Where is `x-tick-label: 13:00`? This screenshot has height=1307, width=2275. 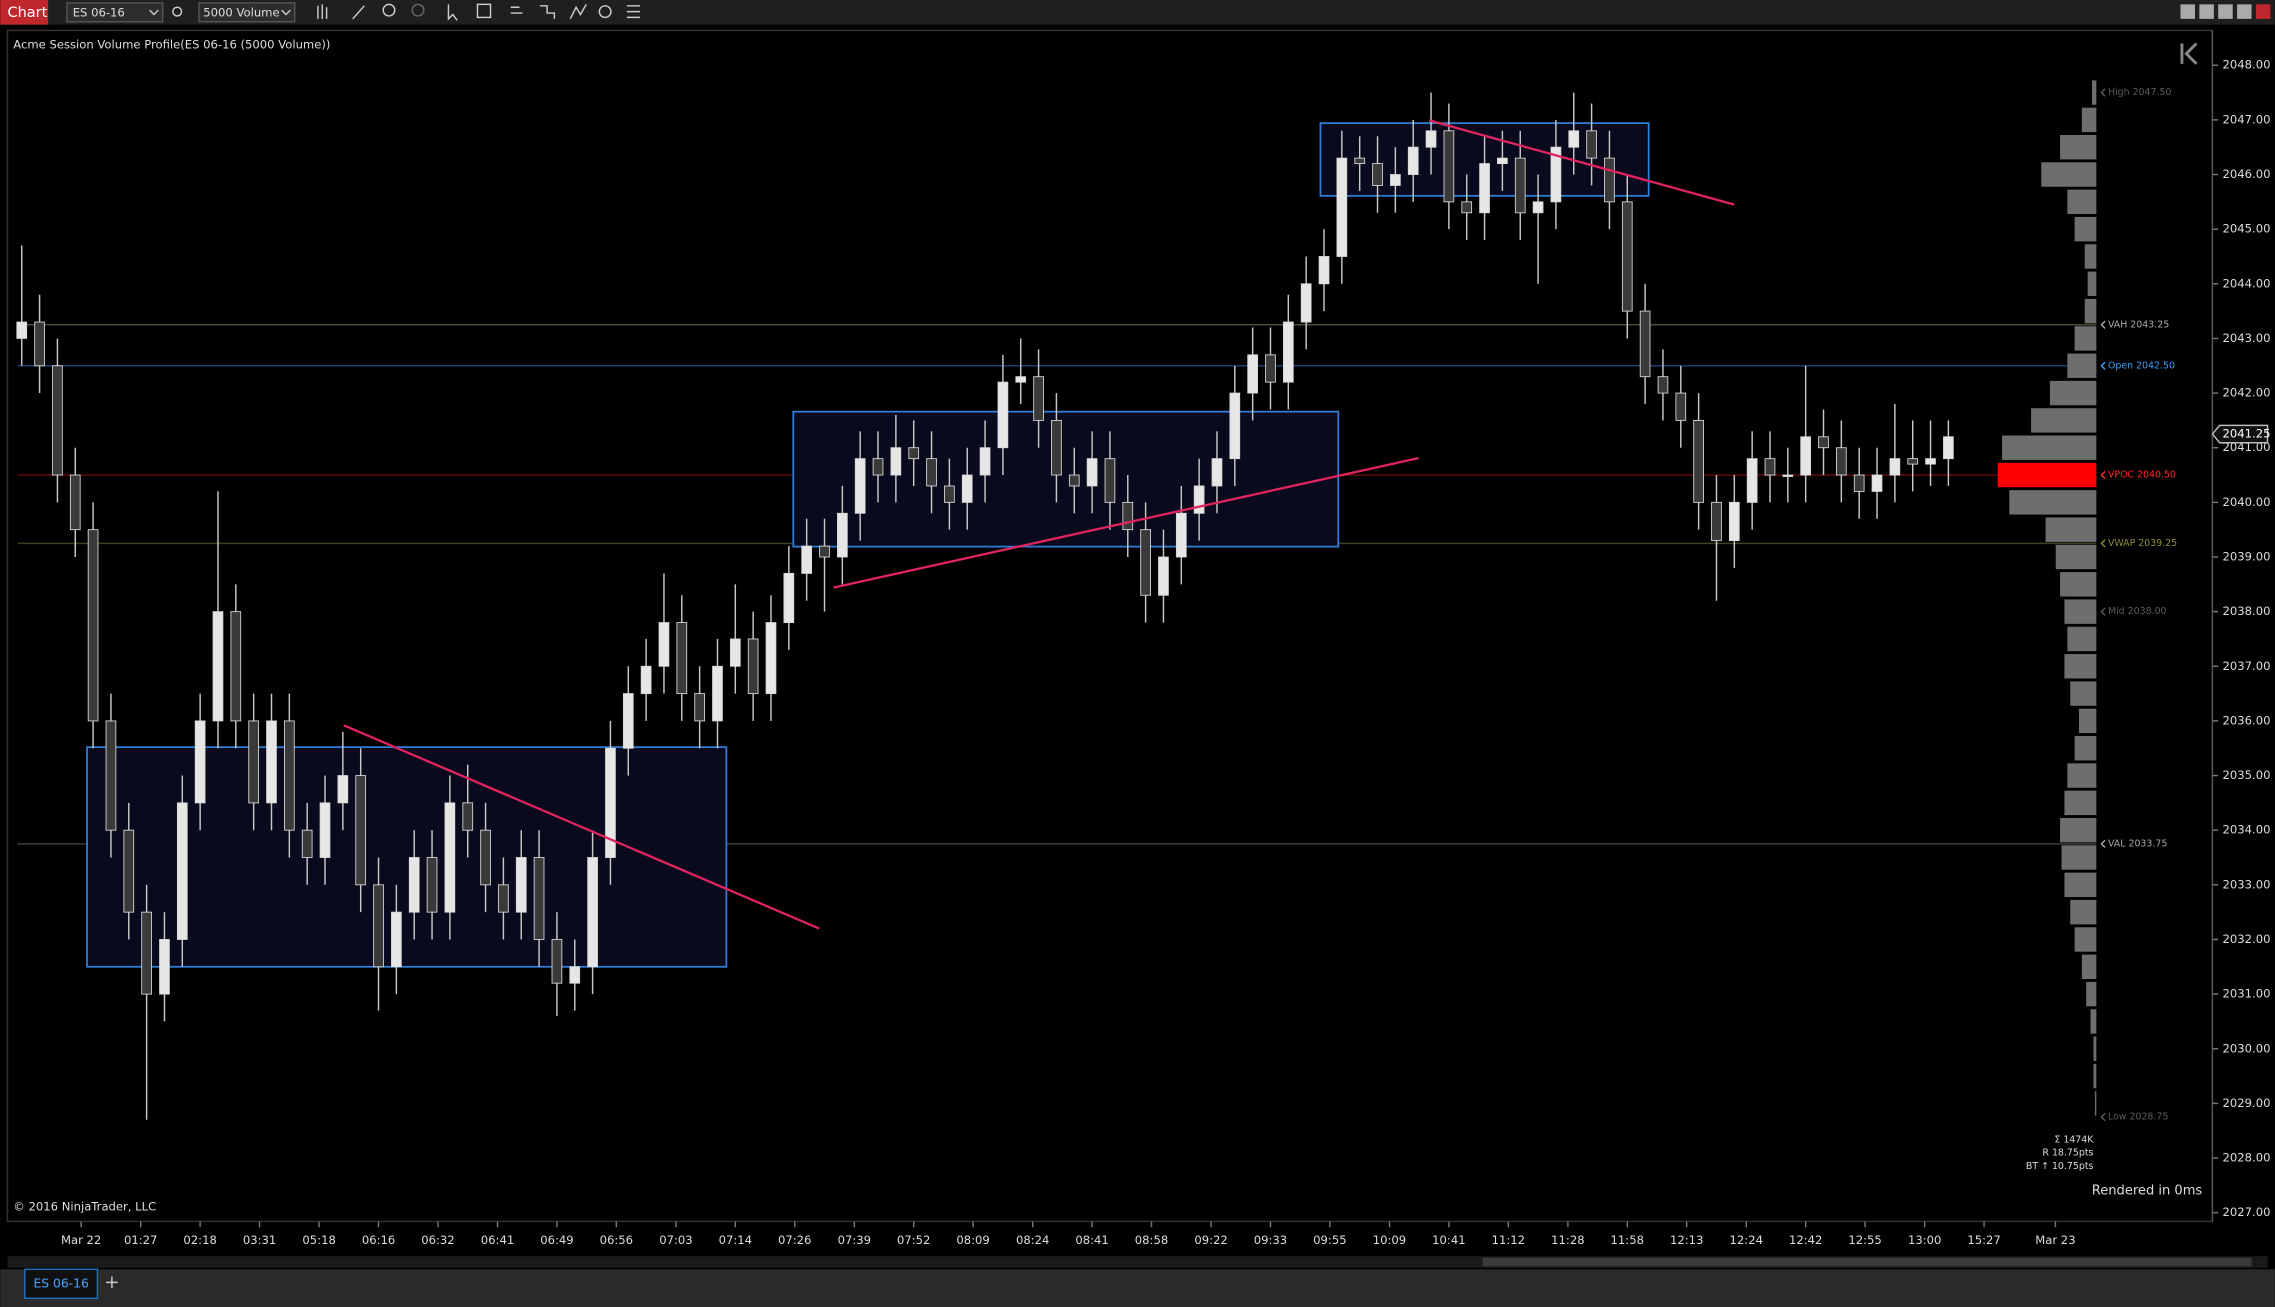
x-tick-label: 13:00 is located at coordinates (1924, 1240).